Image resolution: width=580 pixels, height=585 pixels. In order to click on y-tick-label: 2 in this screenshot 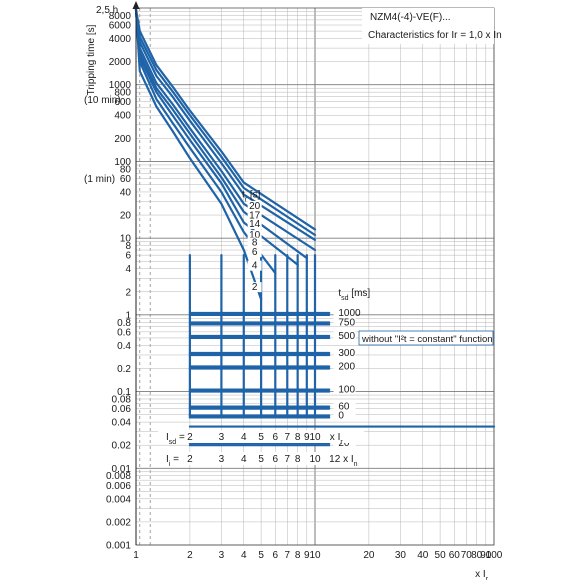, I will do `click(128, 292)`.